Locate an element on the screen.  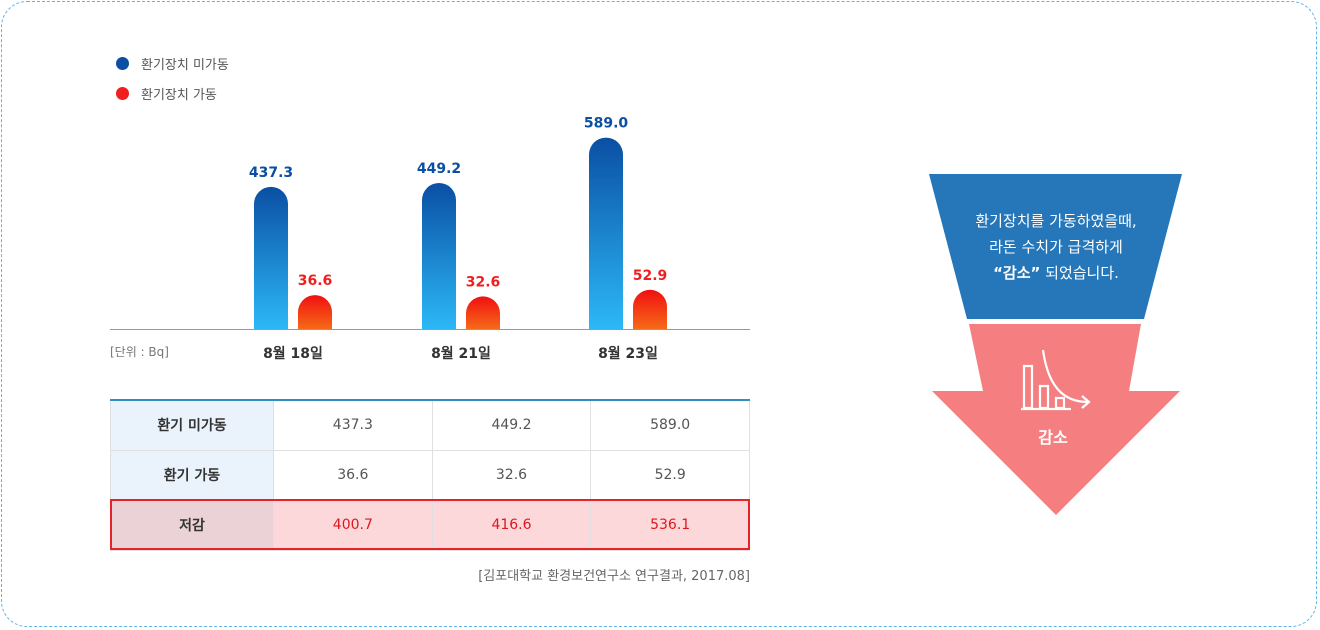
callout-line-2: 라돈 수치가 급격하게 is located at coordinates (1056, 247).